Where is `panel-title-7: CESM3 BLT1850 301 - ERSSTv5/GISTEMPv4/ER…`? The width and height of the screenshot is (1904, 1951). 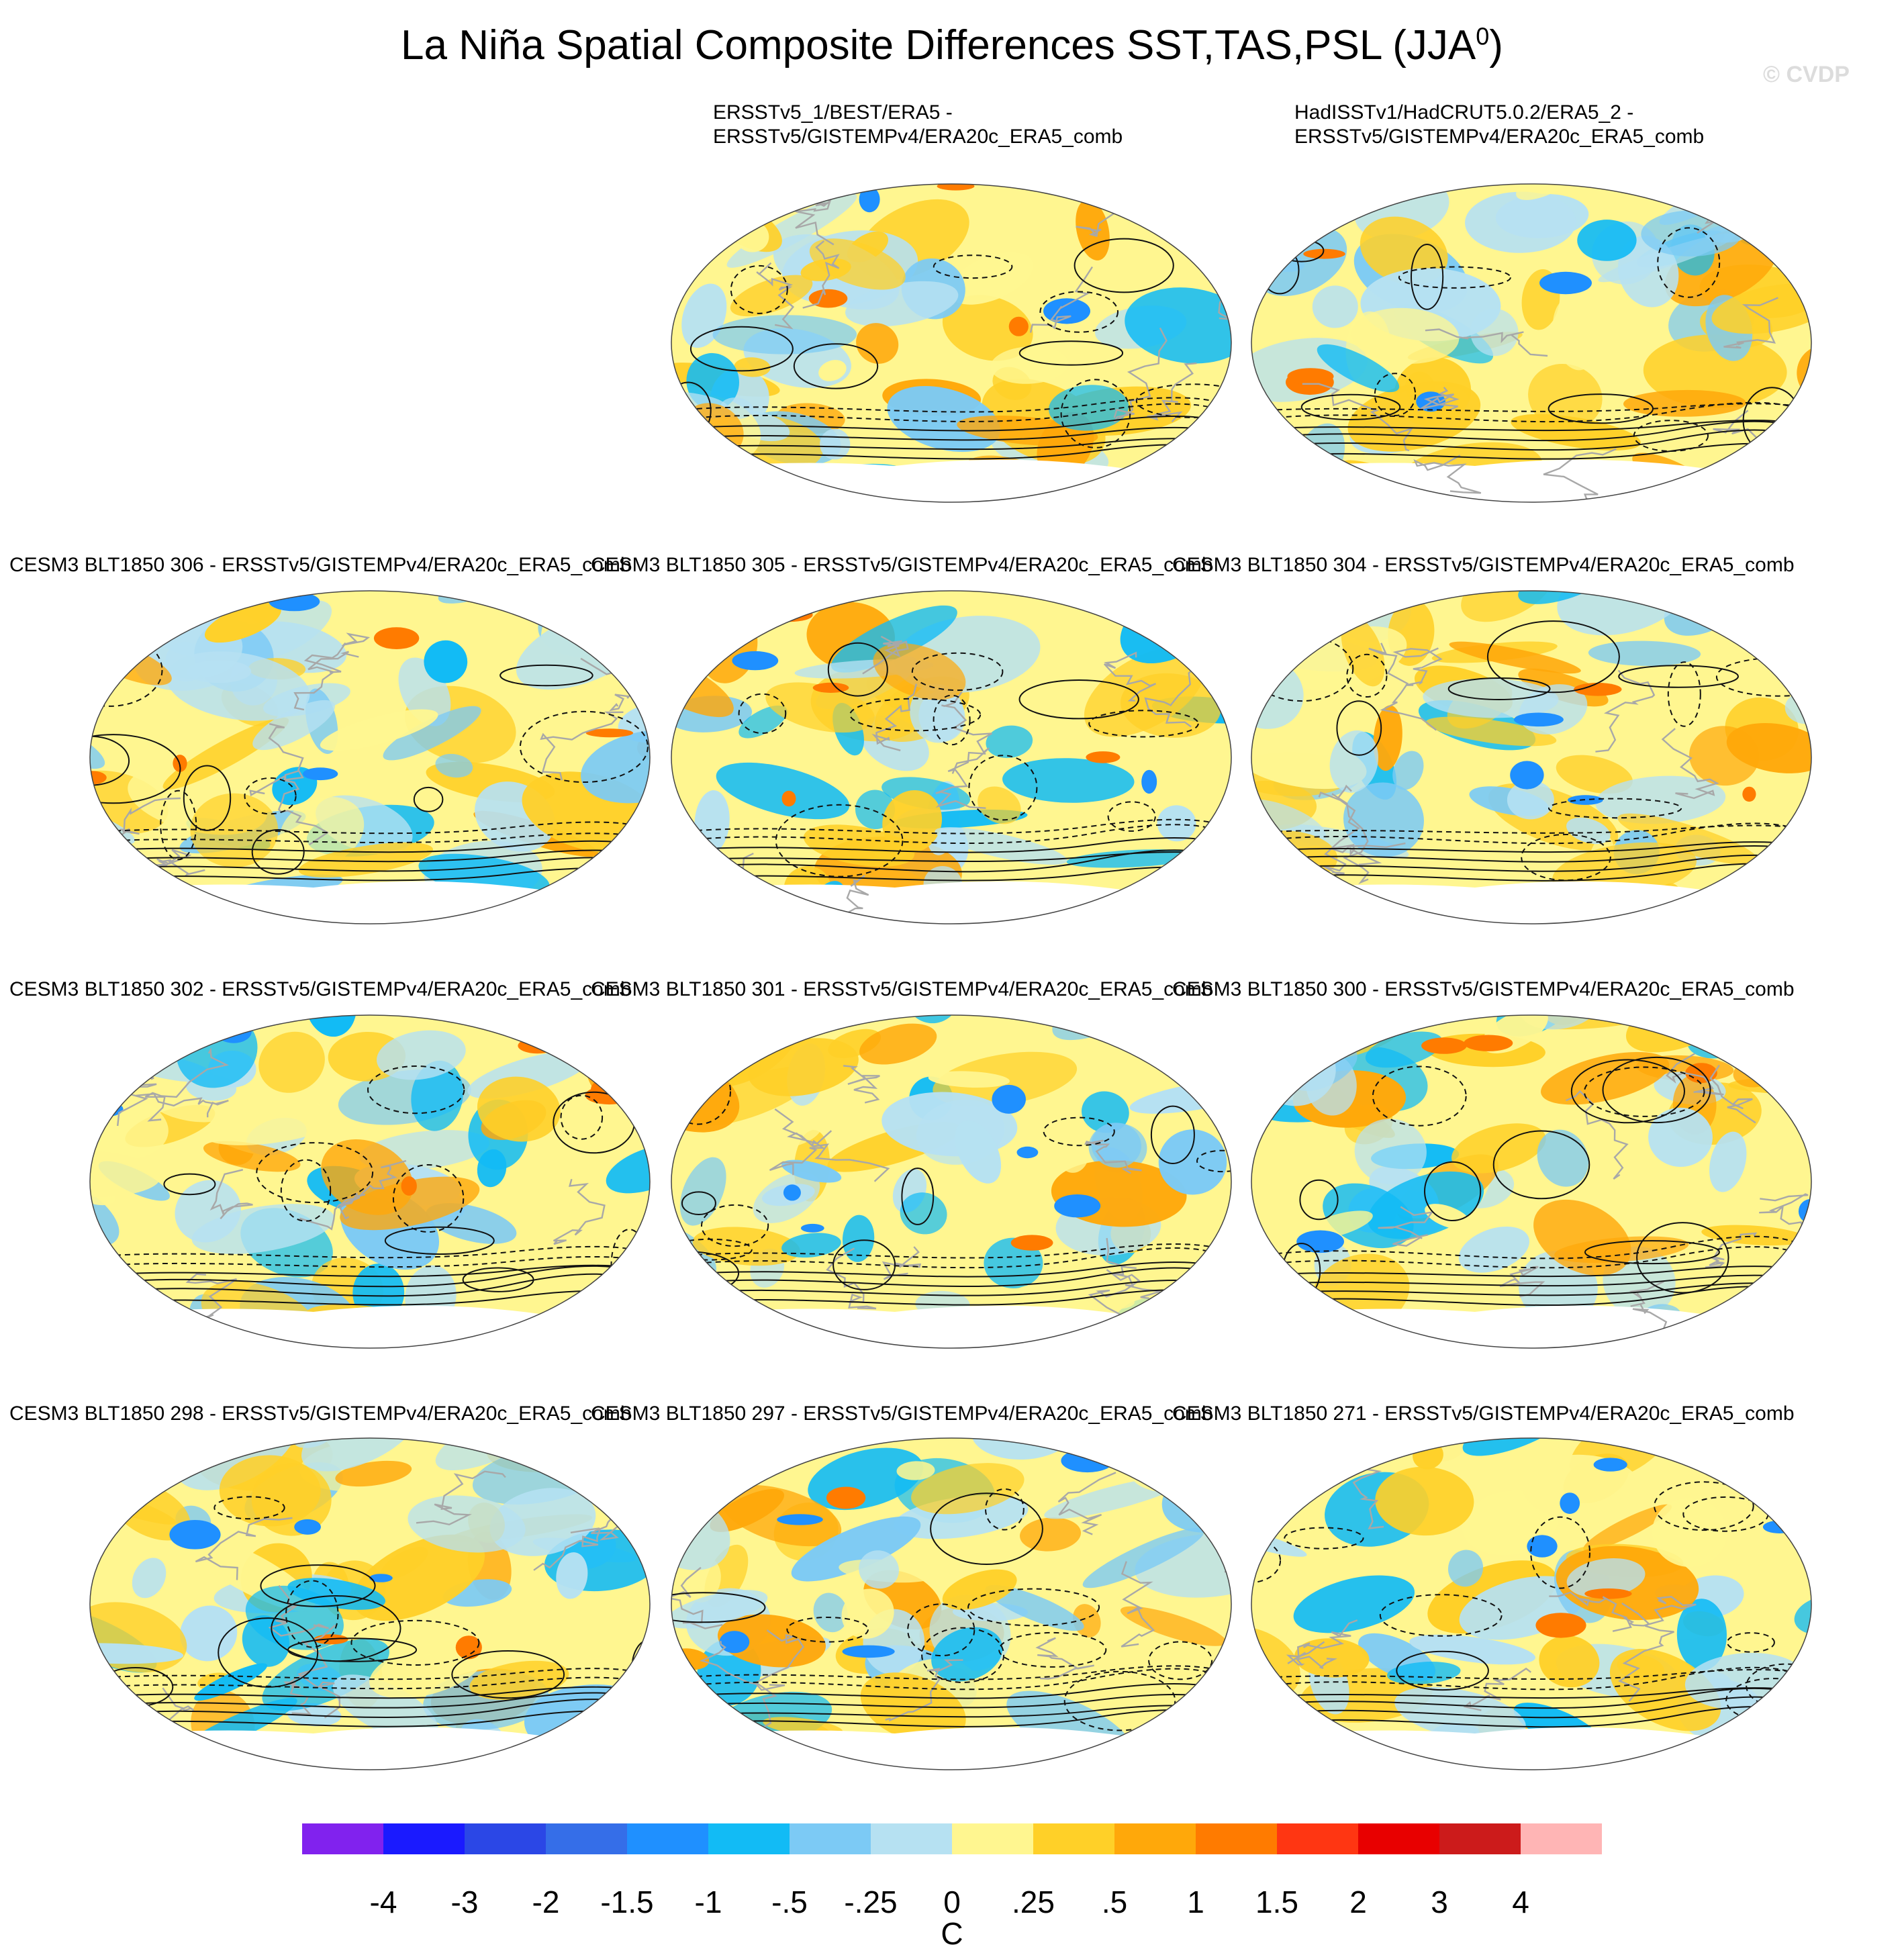
panel-title-7: CESM3 BLT1850 301 - ERSSTv5/GISTEMPv4/ER… is located at coordinates (902, 990).